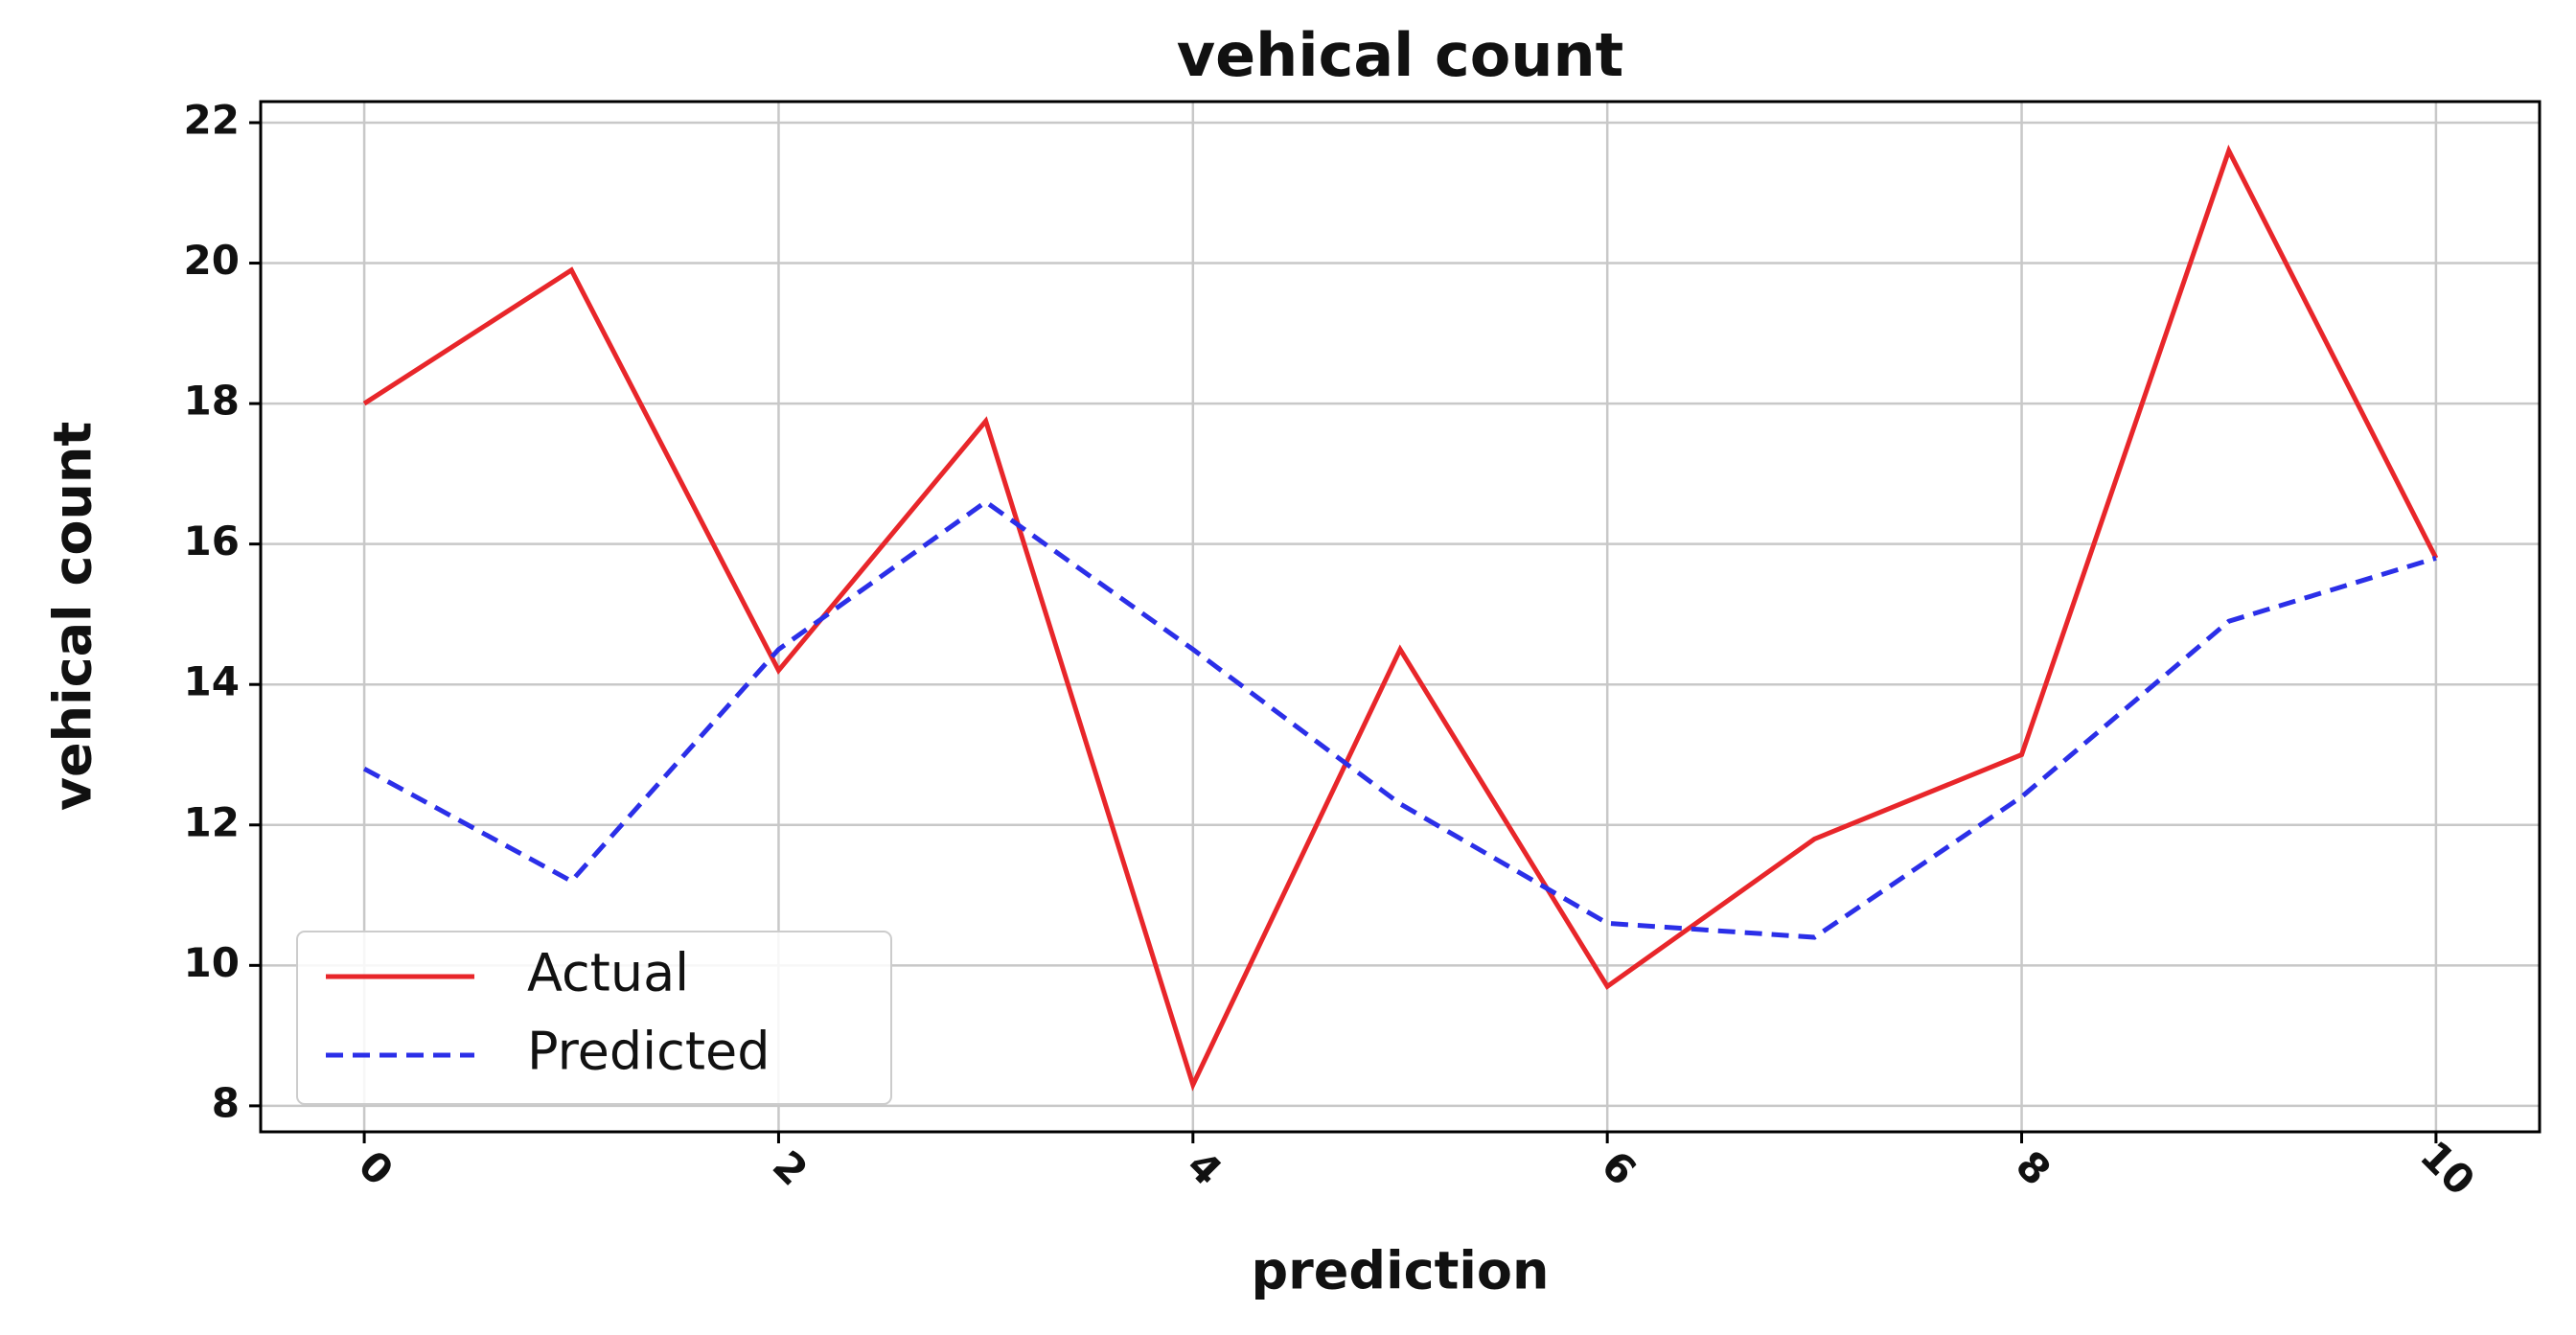 Image resolution: width=2576 pixels, height=1335 pixels. I want to click on x-tick-label: 4, so click(1204, 1167).